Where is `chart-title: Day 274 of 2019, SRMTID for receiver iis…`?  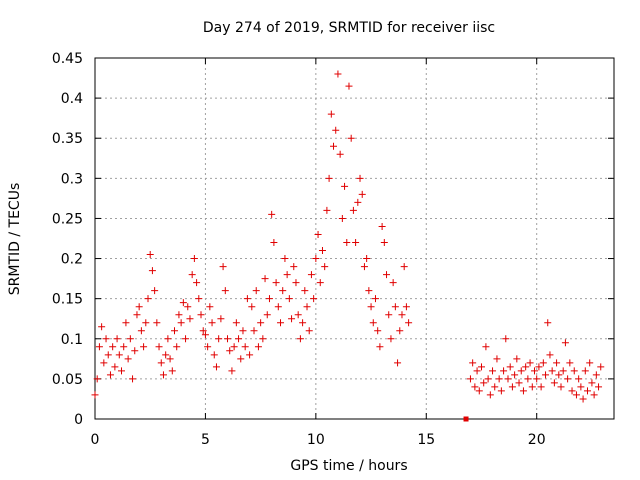
chart-title: Day 274 of 2019, SRMTID for receiver iis… is located at coordinates (349, 28).